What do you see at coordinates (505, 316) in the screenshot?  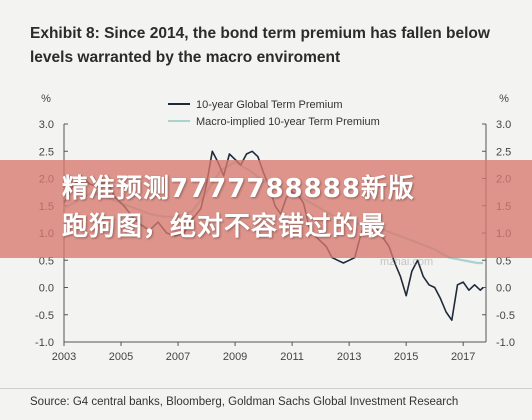 I see `y-tick-label-right: -0.5` at bounding box center [505, 316].